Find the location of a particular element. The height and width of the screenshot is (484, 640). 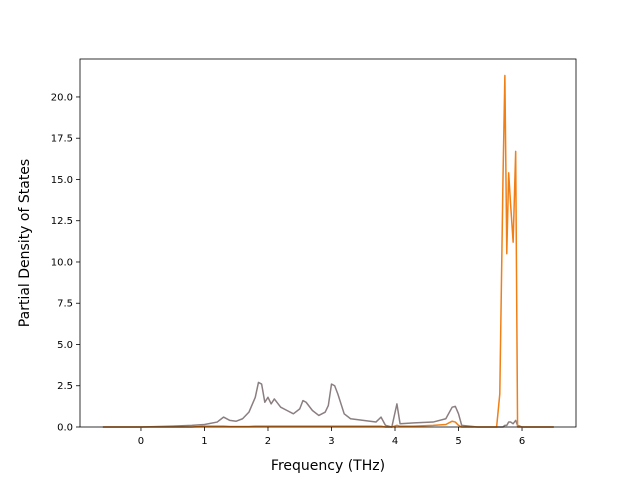

x-tick-label: 0 is located at coordinates (141, 441).